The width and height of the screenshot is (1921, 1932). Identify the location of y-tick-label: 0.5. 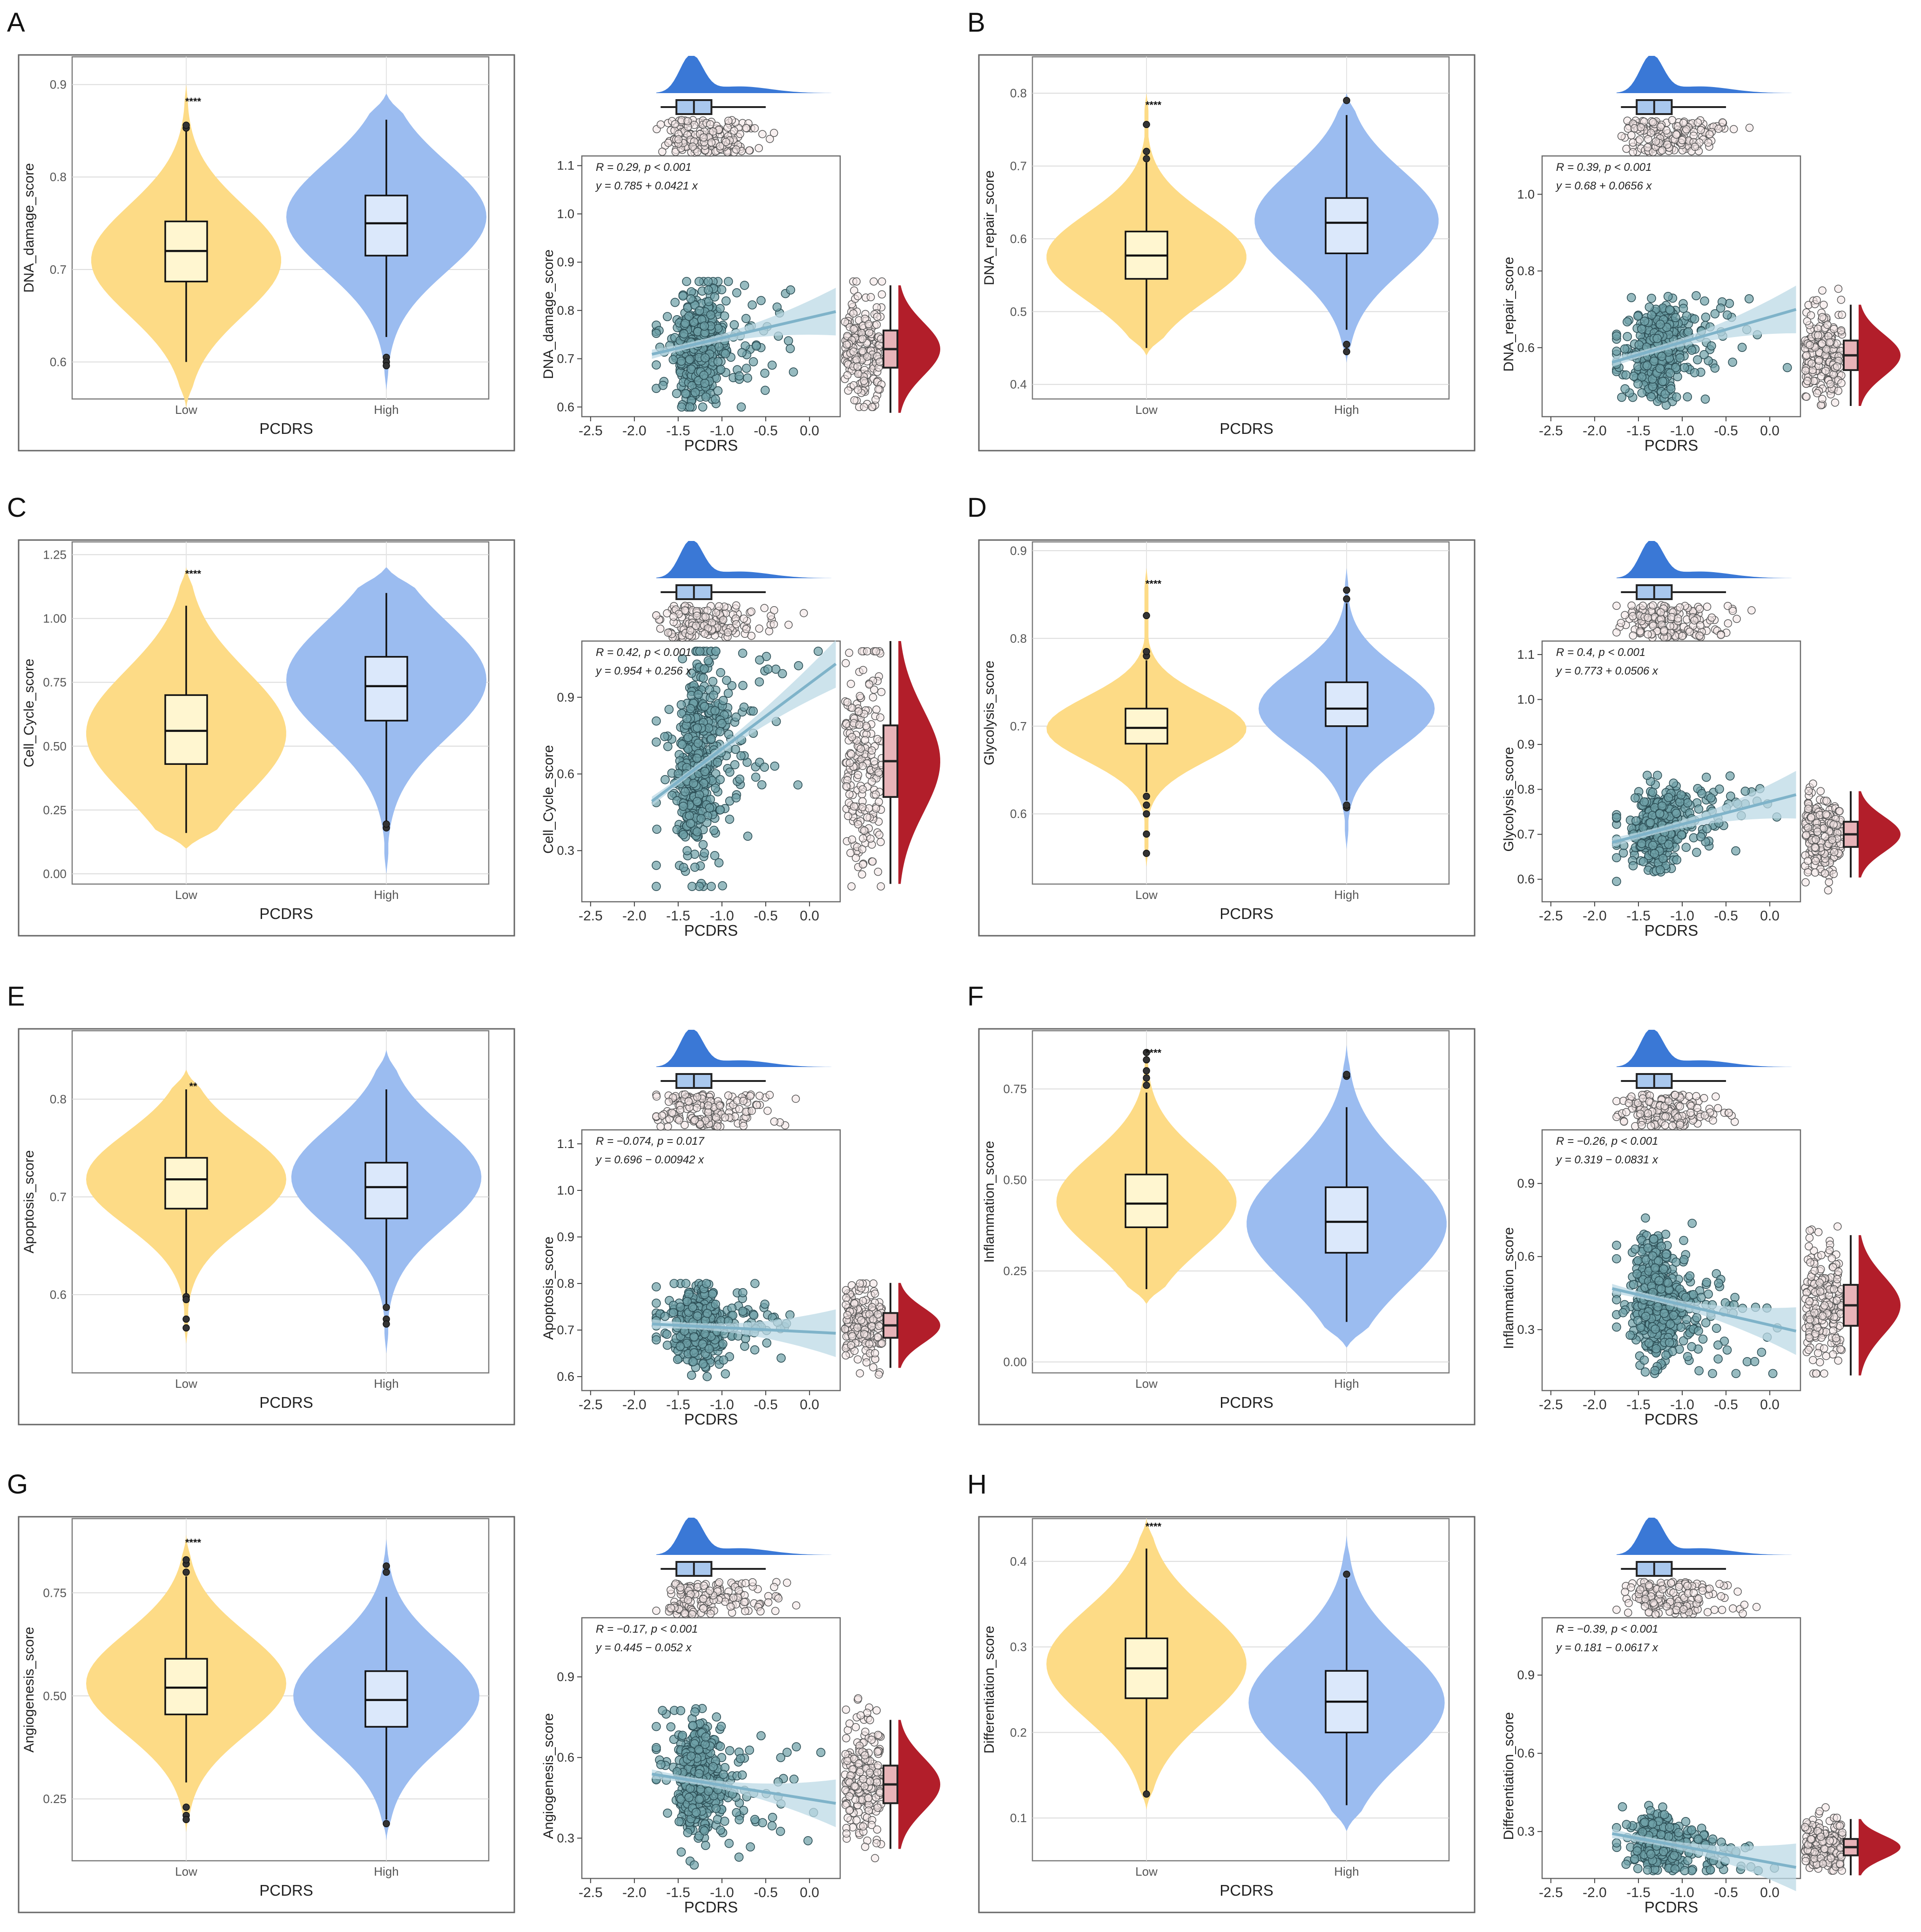
(1018, 311).